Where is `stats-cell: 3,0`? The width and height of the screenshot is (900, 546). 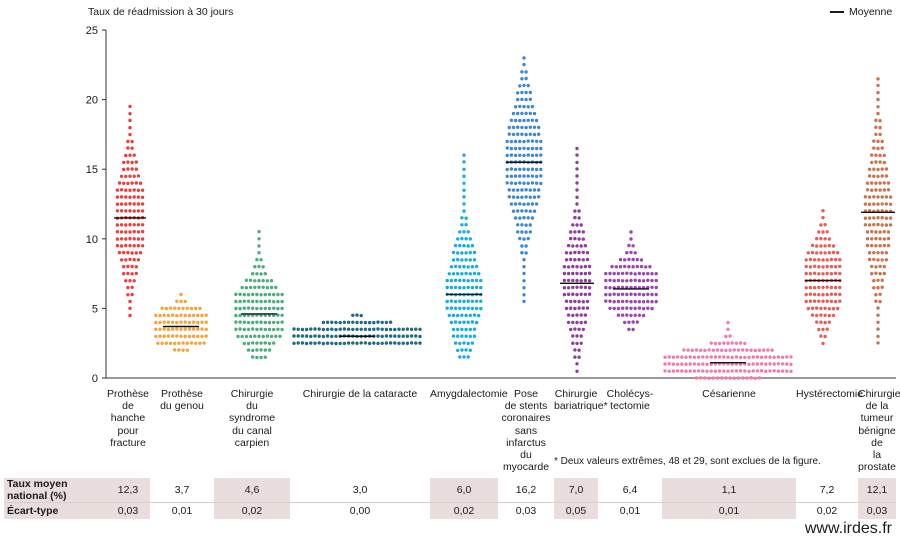
stats-cell: 3,0 is located at coordinates (360, 490).